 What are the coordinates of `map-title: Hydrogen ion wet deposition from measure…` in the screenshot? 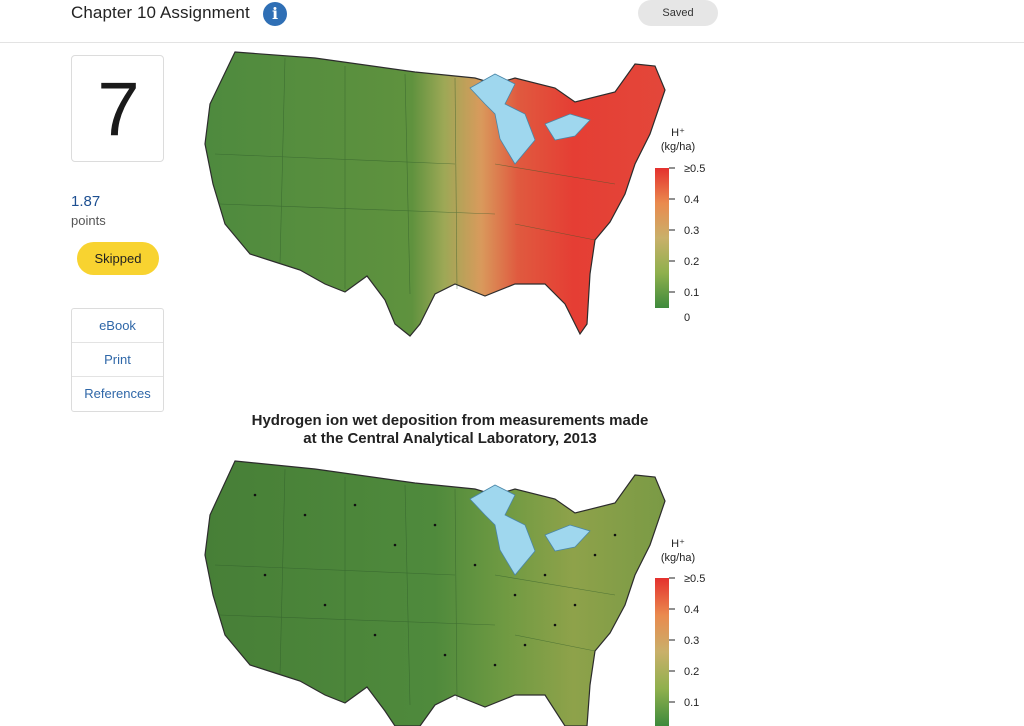 It's located at (450, 429).